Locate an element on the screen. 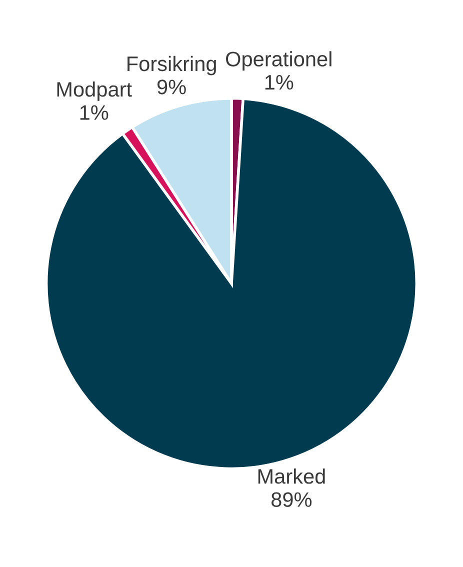  slice-label: Marked is located at coordinates (291, 476).